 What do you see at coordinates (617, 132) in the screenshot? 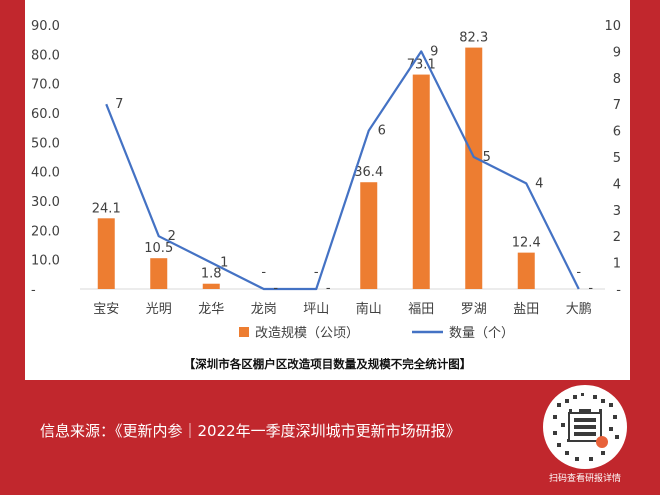
I see `y-right-tick-label: 6` at bounding box center [617, 132].